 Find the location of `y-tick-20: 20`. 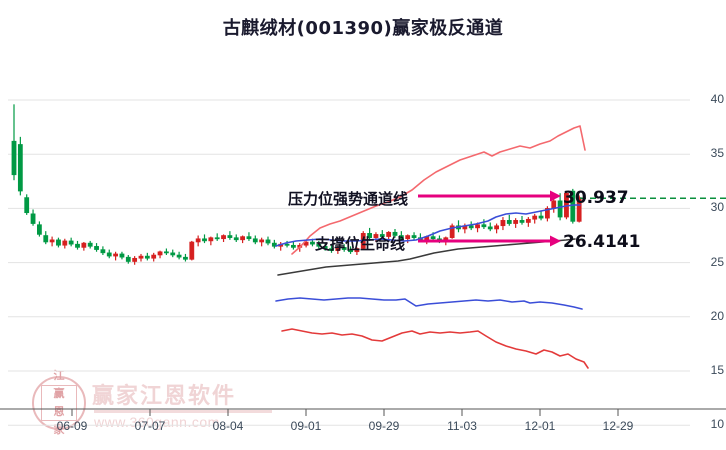

y-tick-20: 20 is located at coordinates (717, 315).